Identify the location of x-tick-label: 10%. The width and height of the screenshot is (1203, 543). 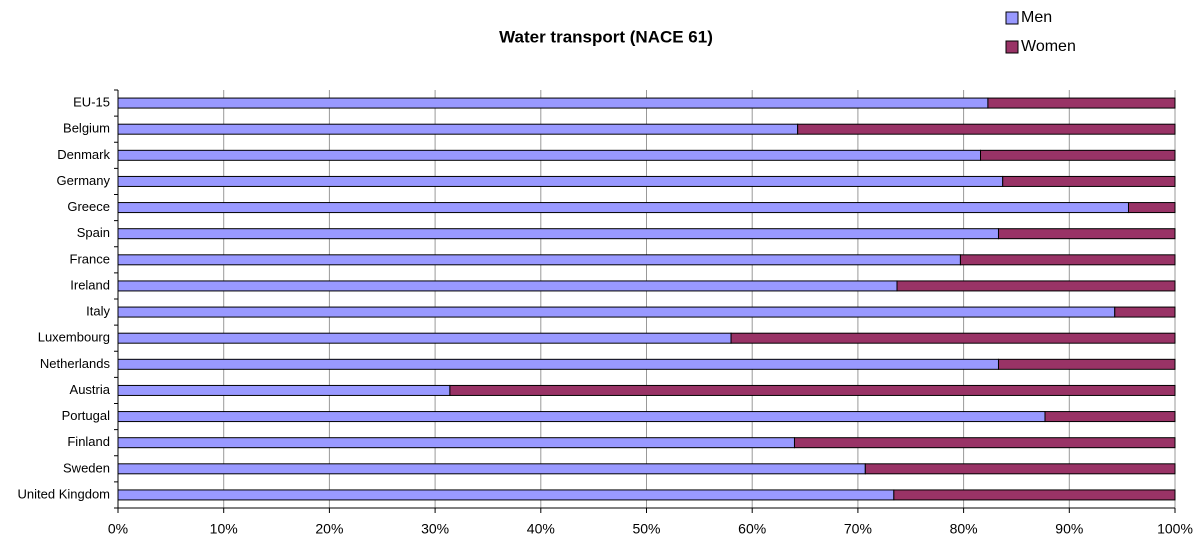
(224, 529).